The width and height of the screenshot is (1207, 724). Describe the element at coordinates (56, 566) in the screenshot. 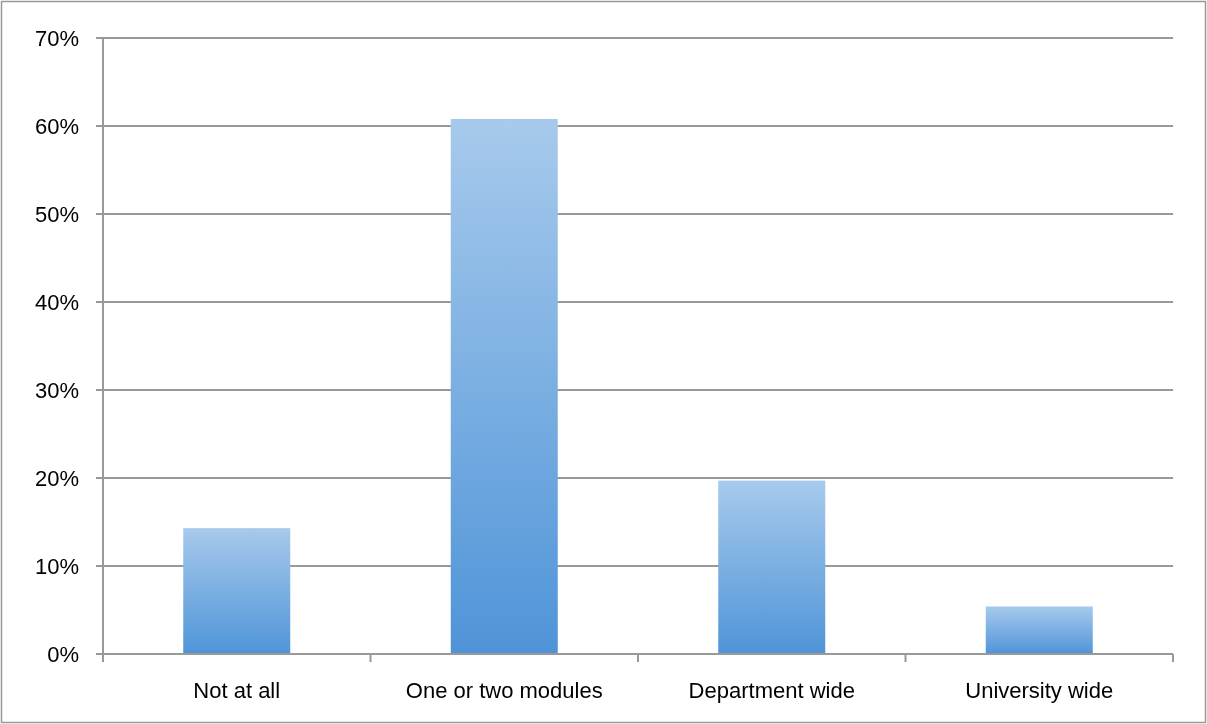

I see `y-tick-label: 10%` at that location.